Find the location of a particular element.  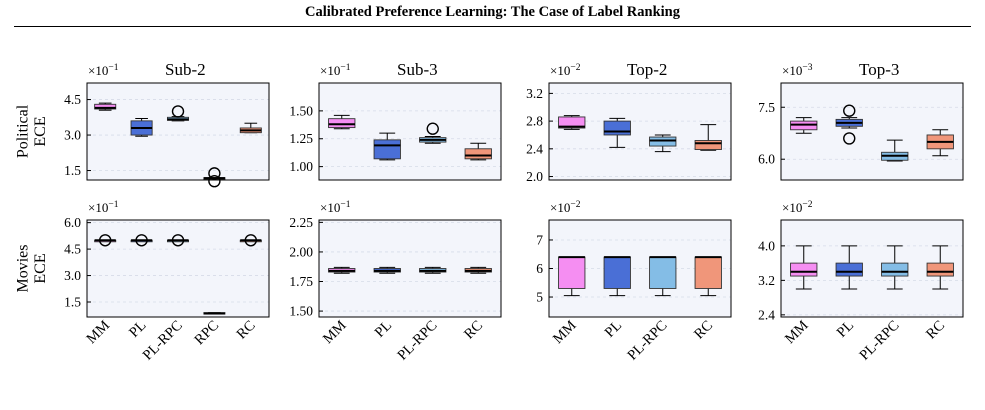

panel-1-ytick-label: 1.00 is located at coordinates (301, 166).